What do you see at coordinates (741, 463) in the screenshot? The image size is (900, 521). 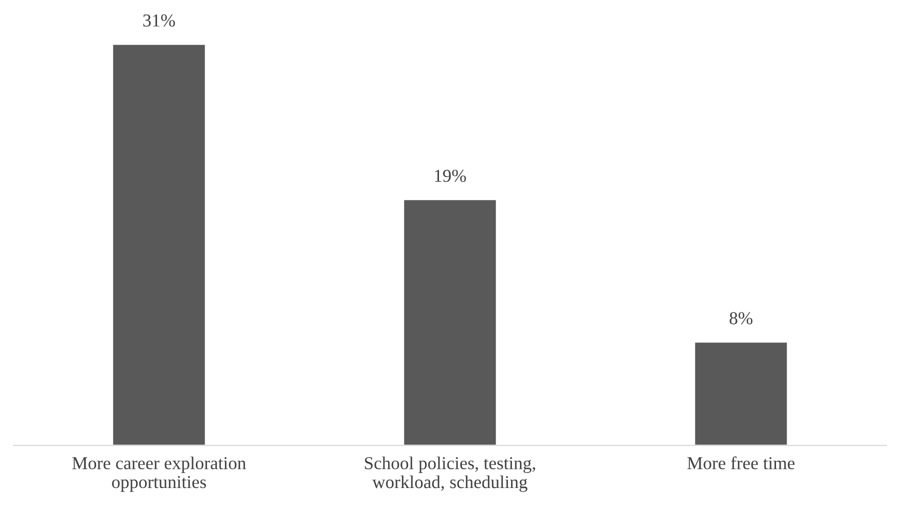 I see `x-tick-label: More free time` at bounding box center [741, 463].